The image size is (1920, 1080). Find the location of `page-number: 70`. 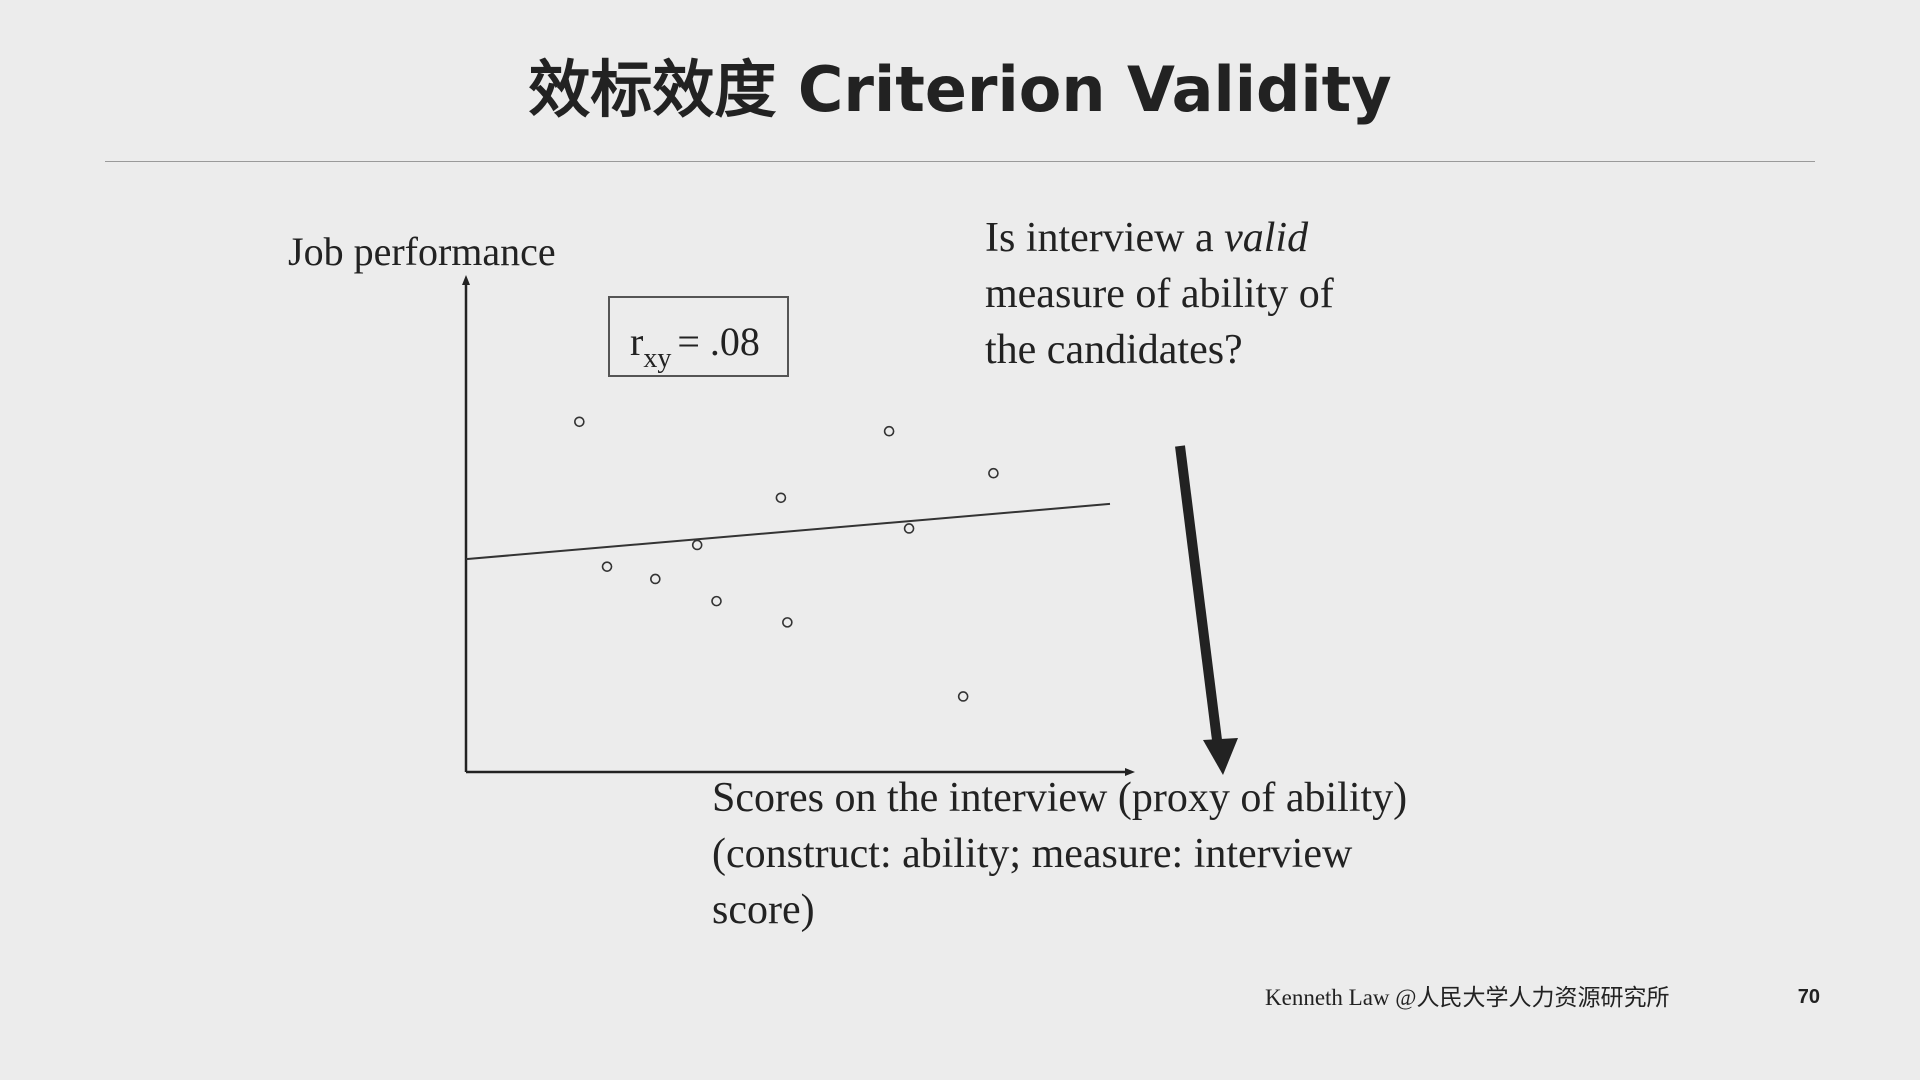

page-number: 70 is located at coordinates (1808, 997).